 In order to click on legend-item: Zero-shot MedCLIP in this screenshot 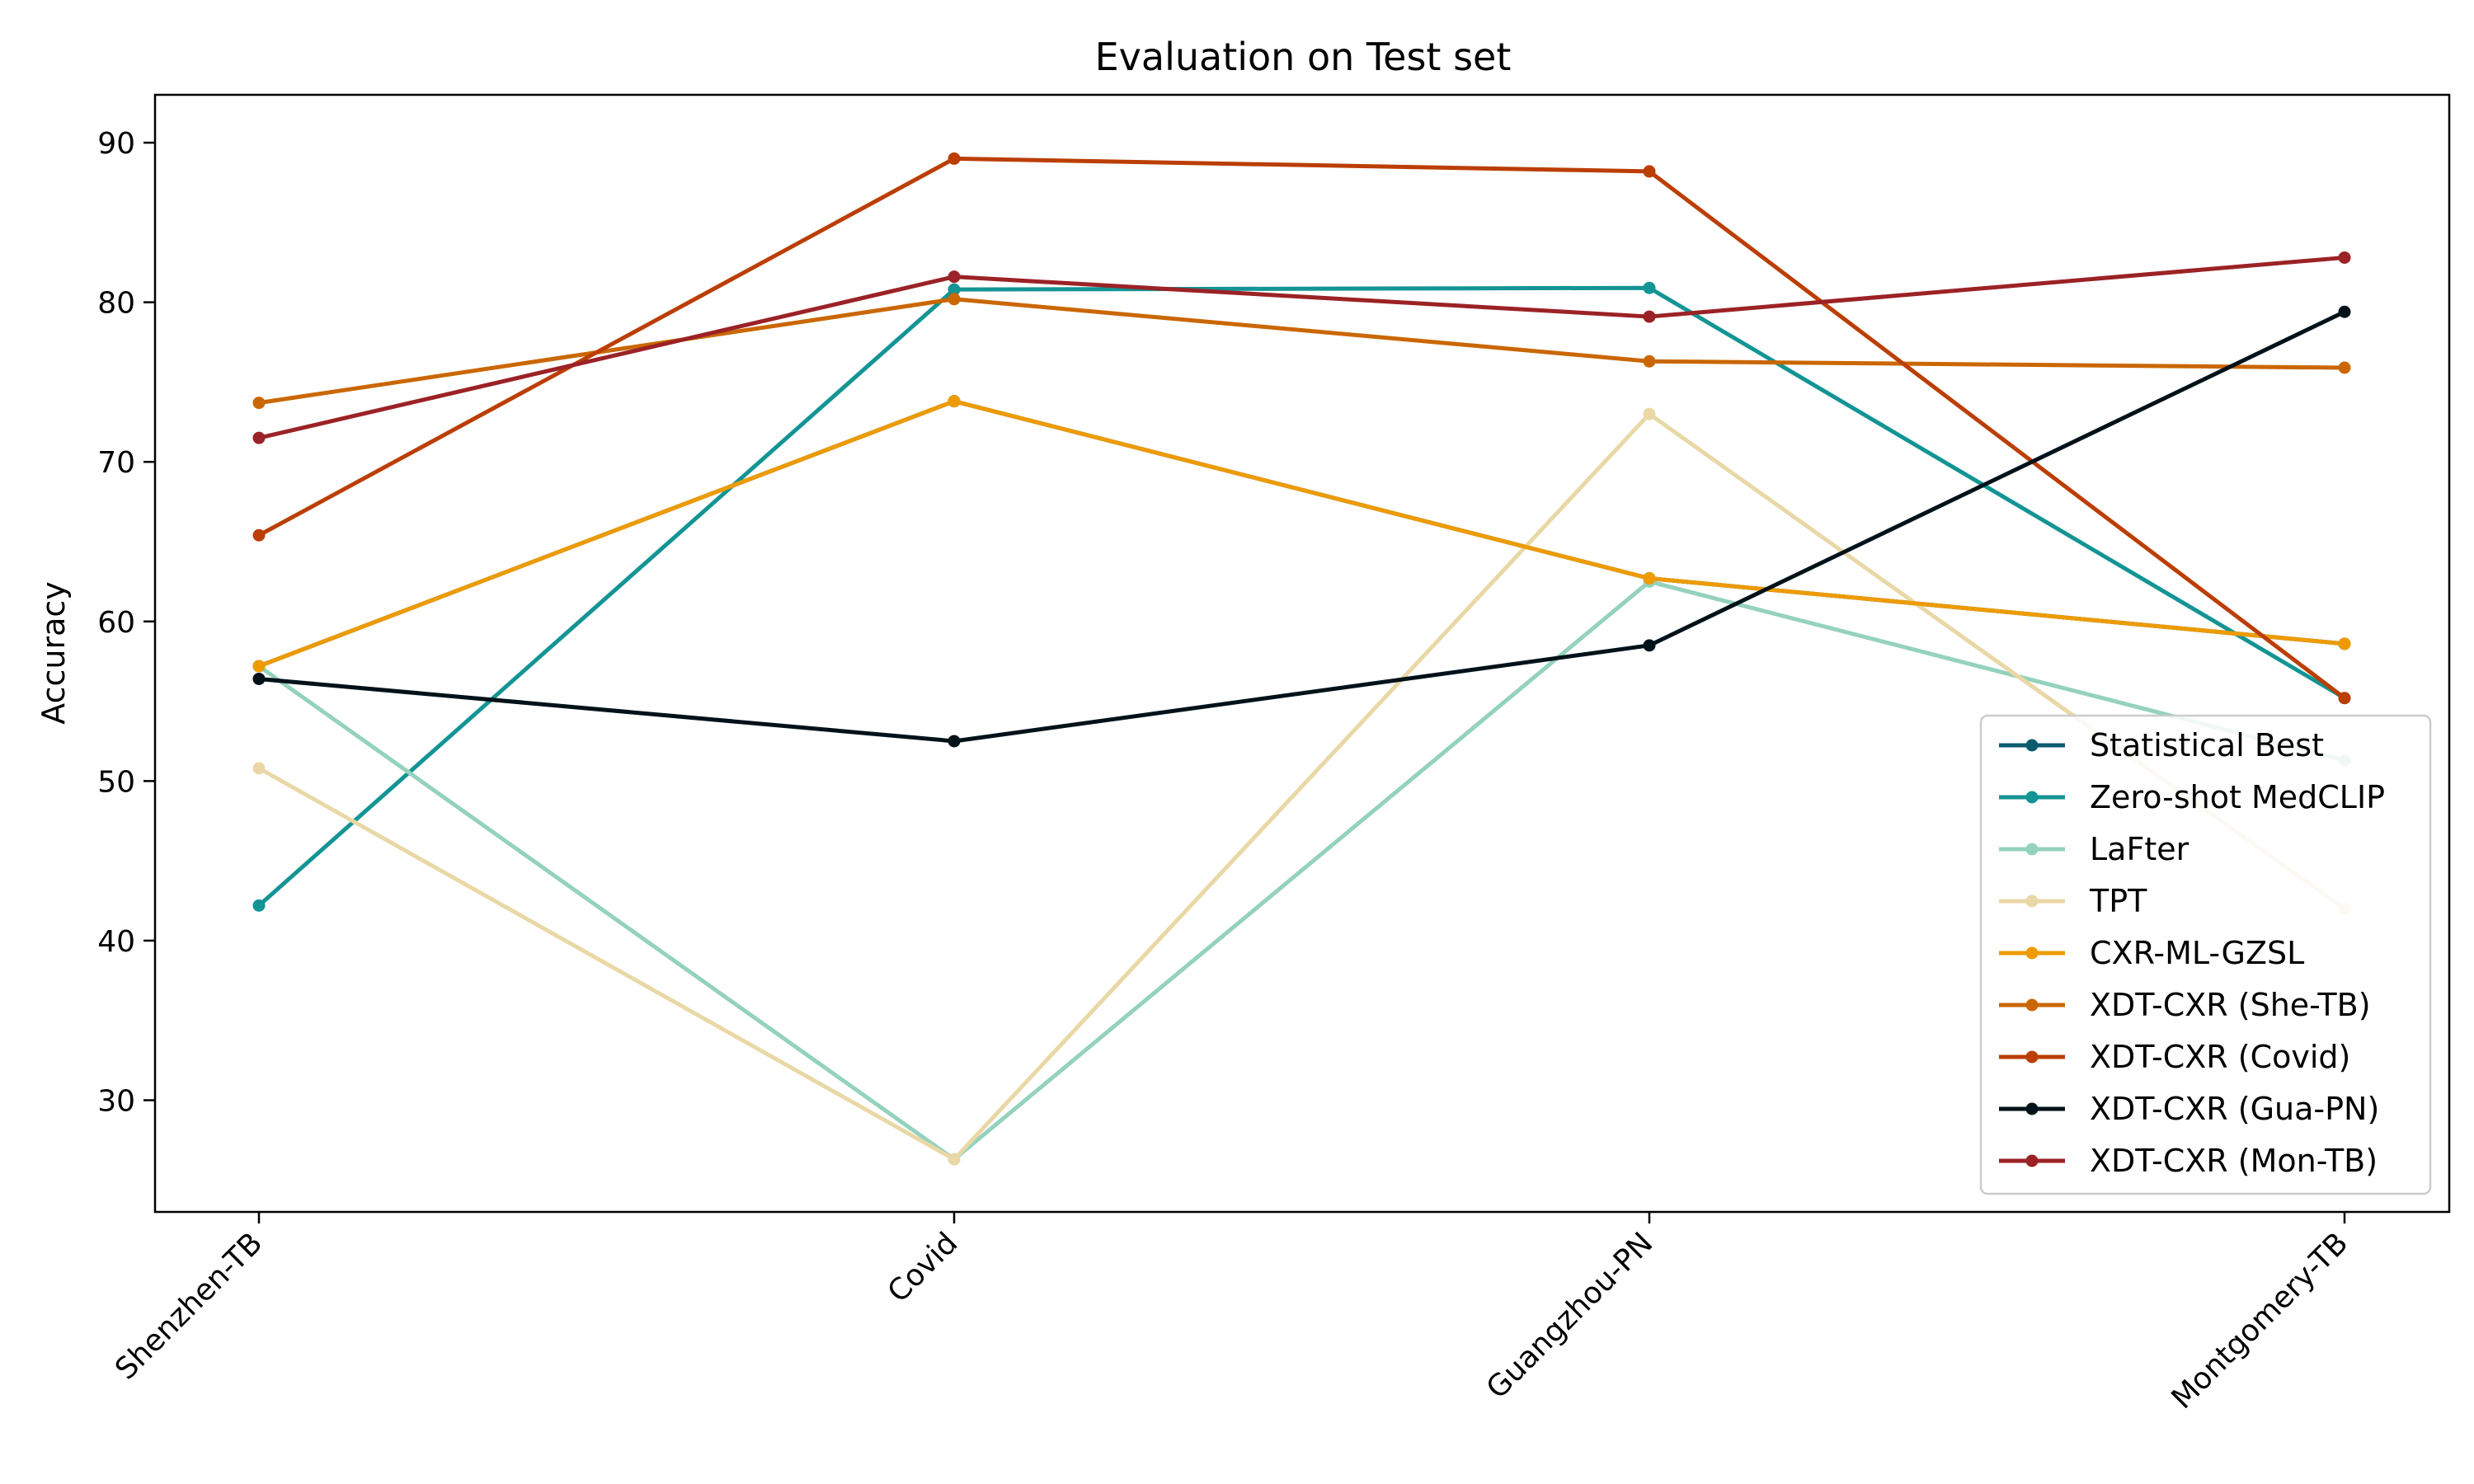, I will do `click(2192, 797)`.